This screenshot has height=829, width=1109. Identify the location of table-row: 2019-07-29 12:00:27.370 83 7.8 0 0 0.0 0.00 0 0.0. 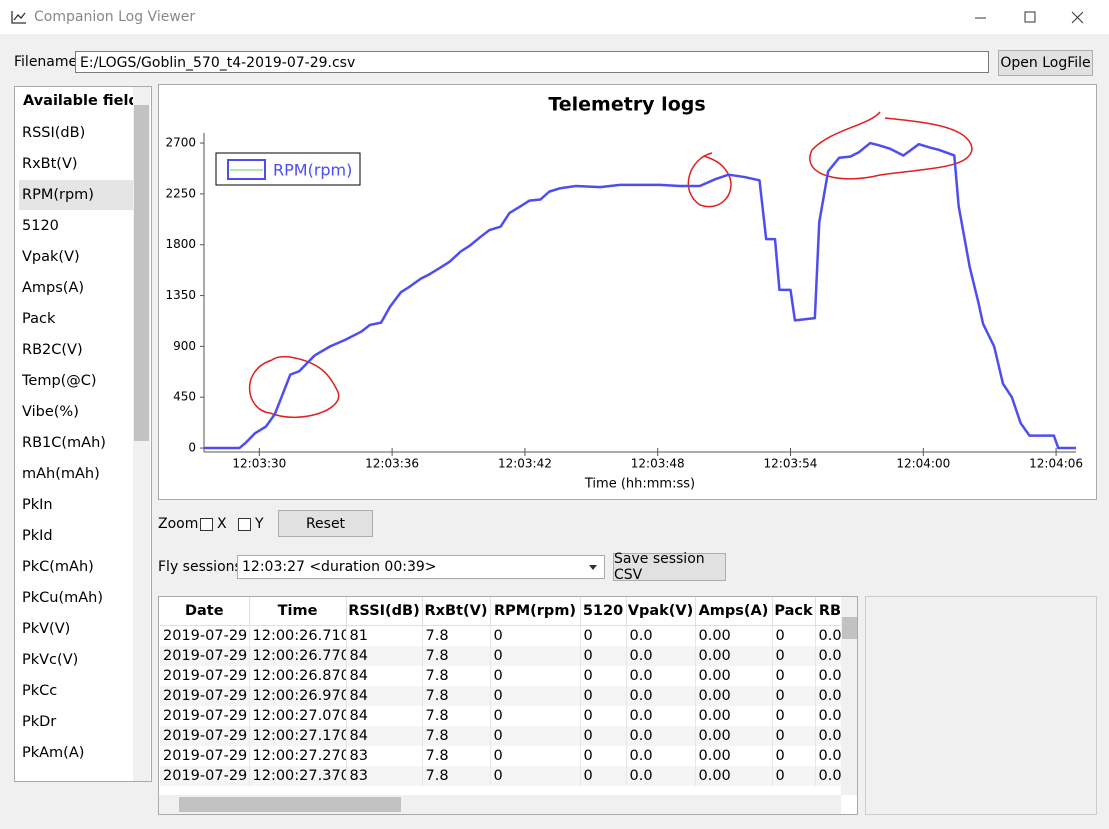
(500, 776).